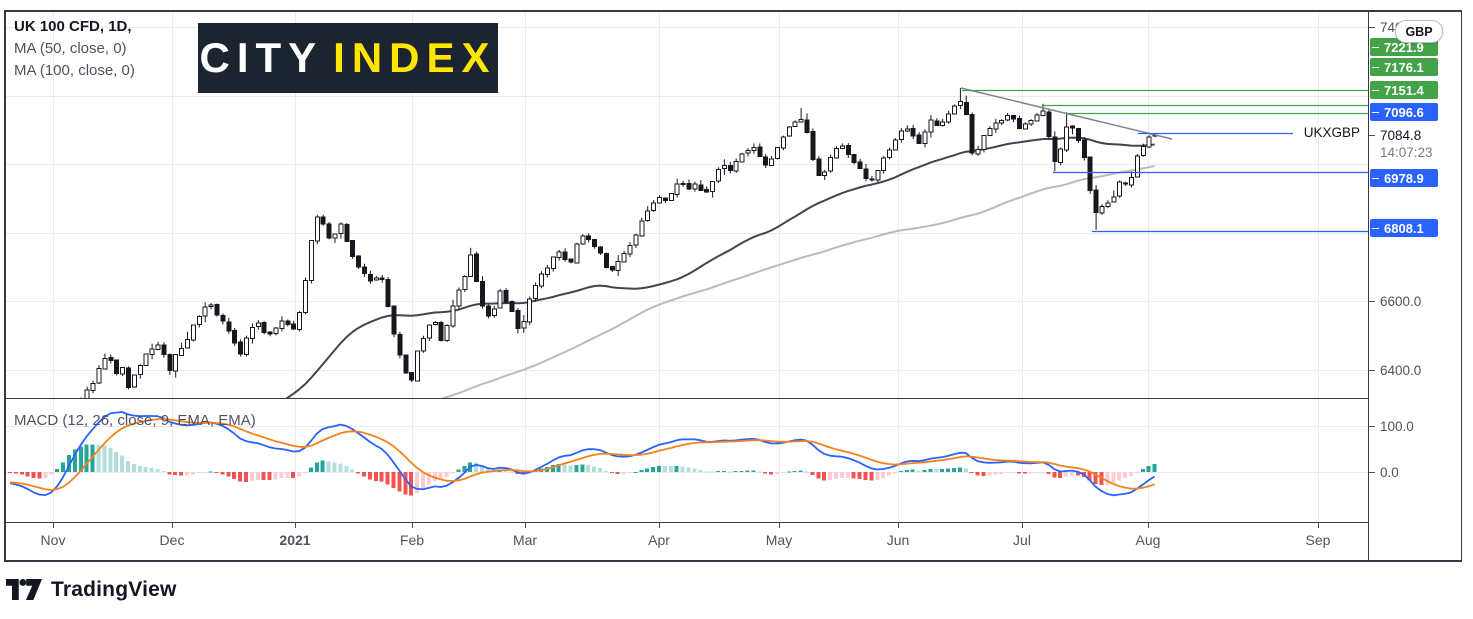 This screenshot has height=619, width=1473. Describe the element at coordinates (1419, 31) in the screenshot. I see `currency-toggle-button: GBP` at that location.